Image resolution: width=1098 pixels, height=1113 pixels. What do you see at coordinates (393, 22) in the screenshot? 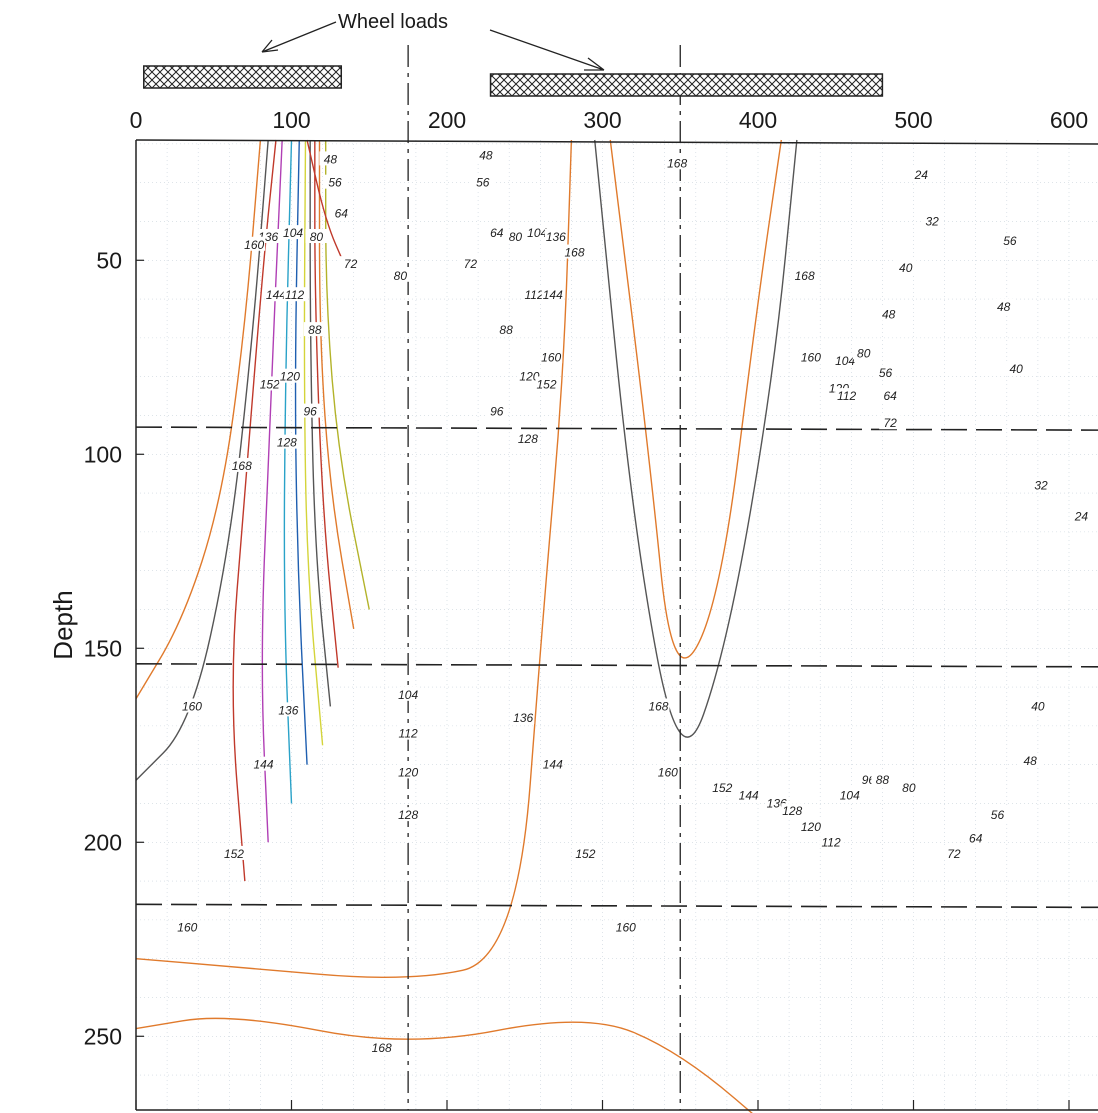
I see `wheel-loads-annotation: Wheel loads` at bounding box center [393, 22].